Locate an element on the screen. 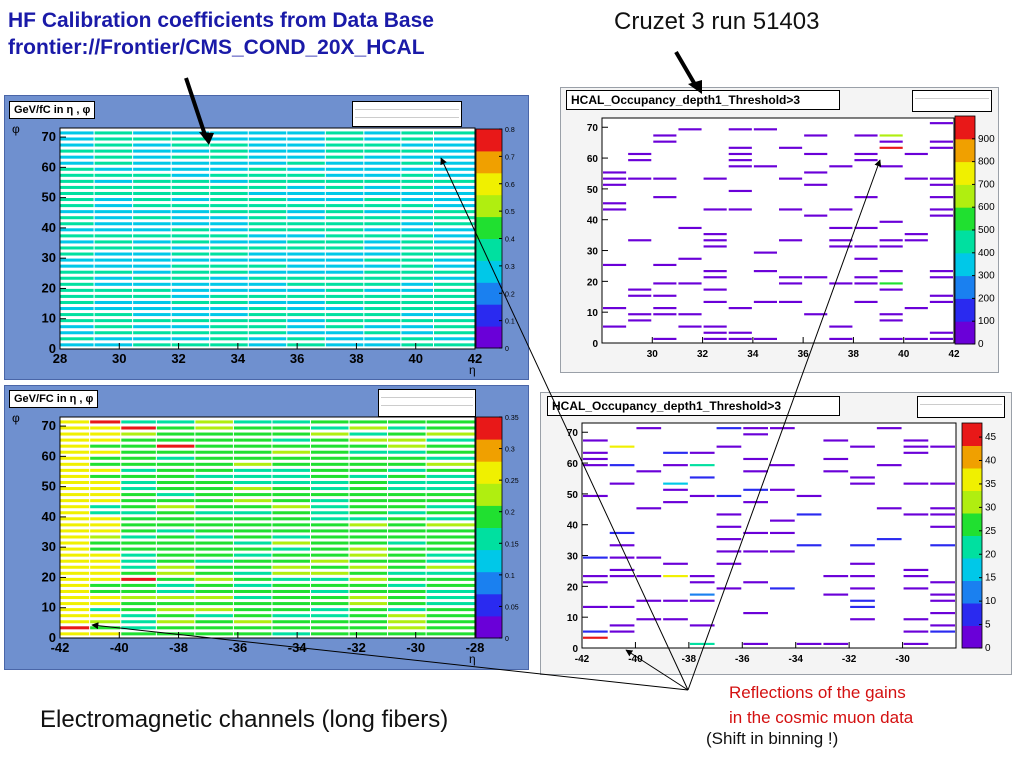 The height and width of the screenshot is (767, 1023). occupancy-negative-frame is located at coordinates (769, 535).